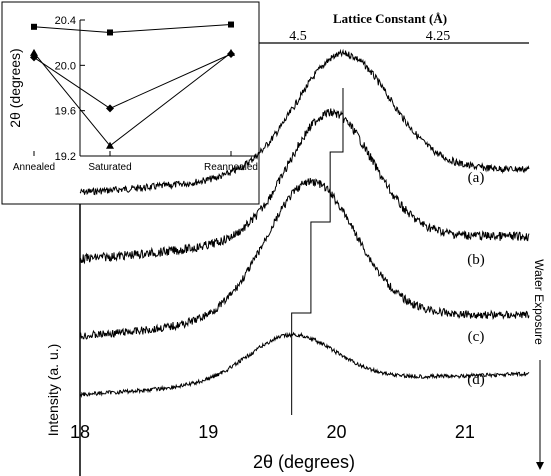  What do you see at coordinates (110, 108) in the screenshot?
I see `inset-point-diamond-saturated` at bounding box center [110, 108].